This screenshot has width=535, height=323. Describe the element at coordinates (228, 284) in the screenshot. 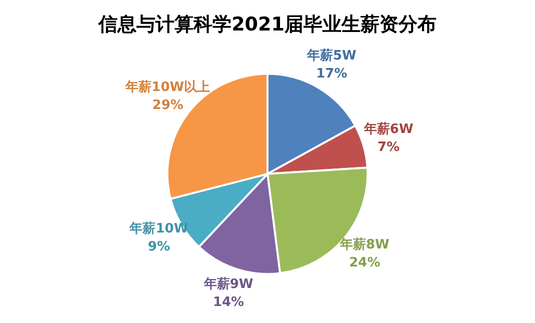

I see `slice-label: 年薪9W` at that location.